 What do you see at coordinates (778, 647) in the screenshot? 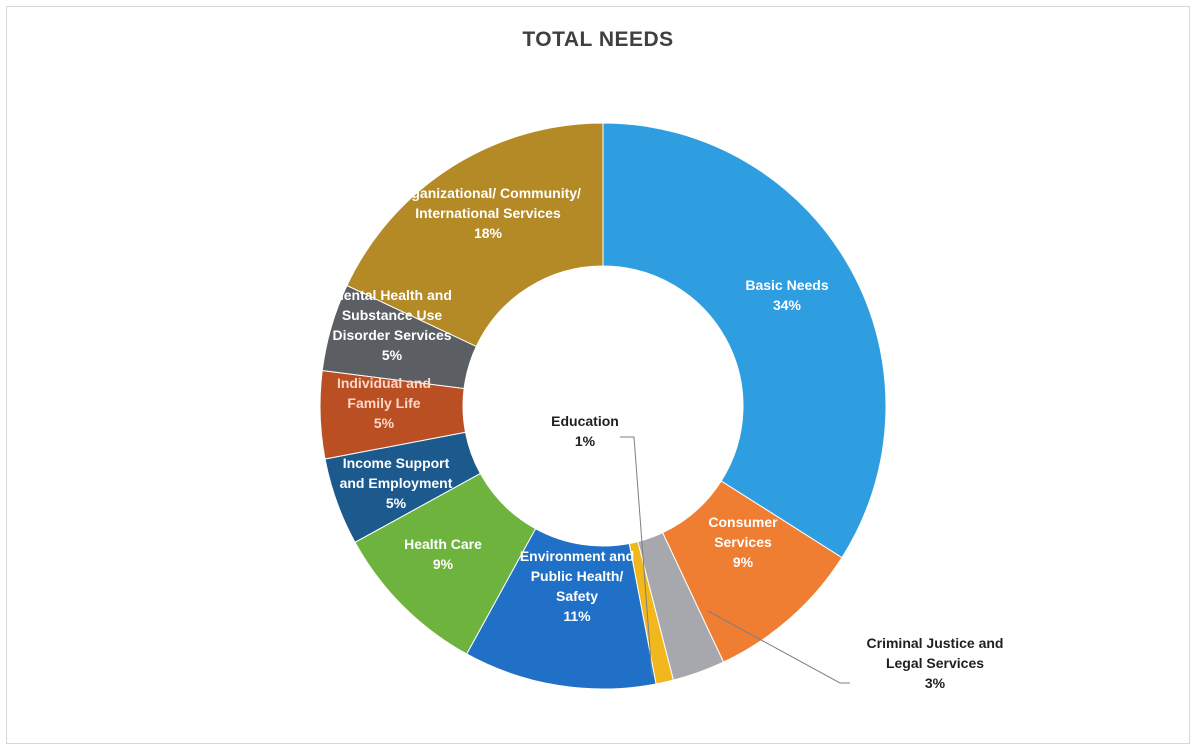
I see `leader-line-criminal-justice-and` at bounding box center [778, 647].